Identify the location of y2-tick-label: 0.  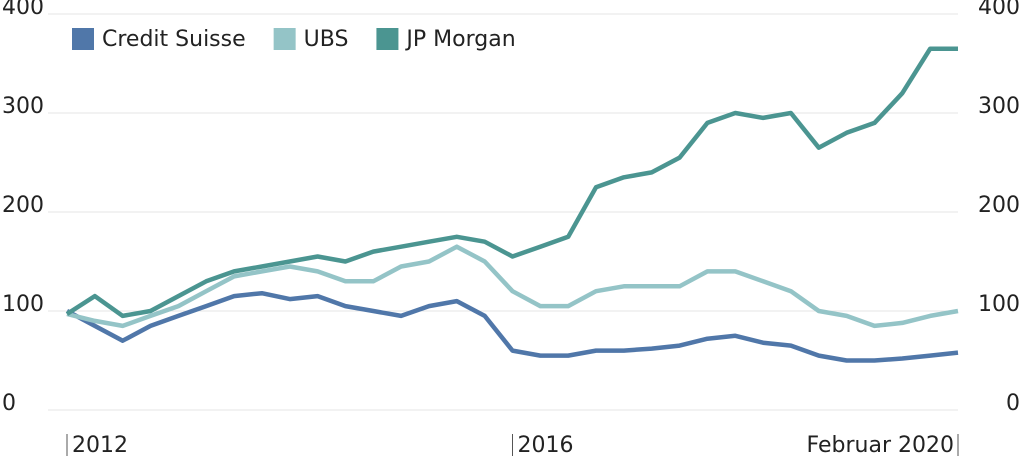
(1013, 403).